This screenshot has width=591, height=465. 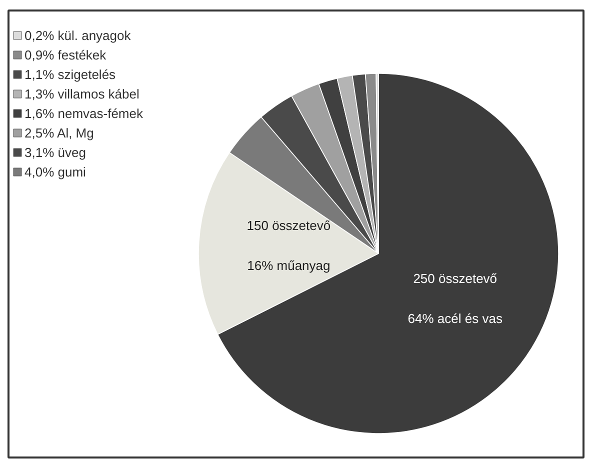 What do you see at coordinates (288, 226) in the screenshot?
I see `text: 150 összetevő` at bounding box center [288, 226].